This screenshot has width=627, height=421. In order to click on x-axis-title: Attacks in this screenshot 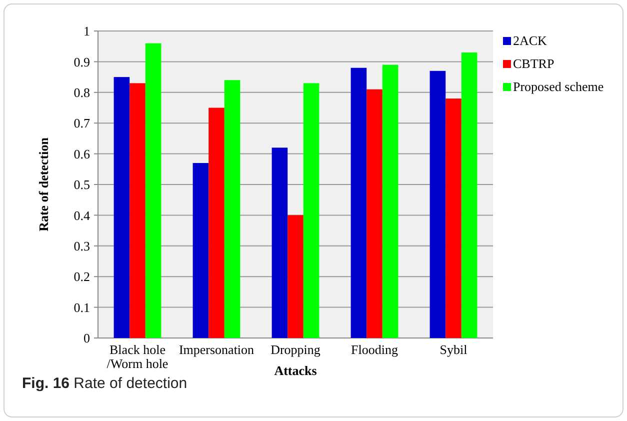, I will do `click(295, 370)`.